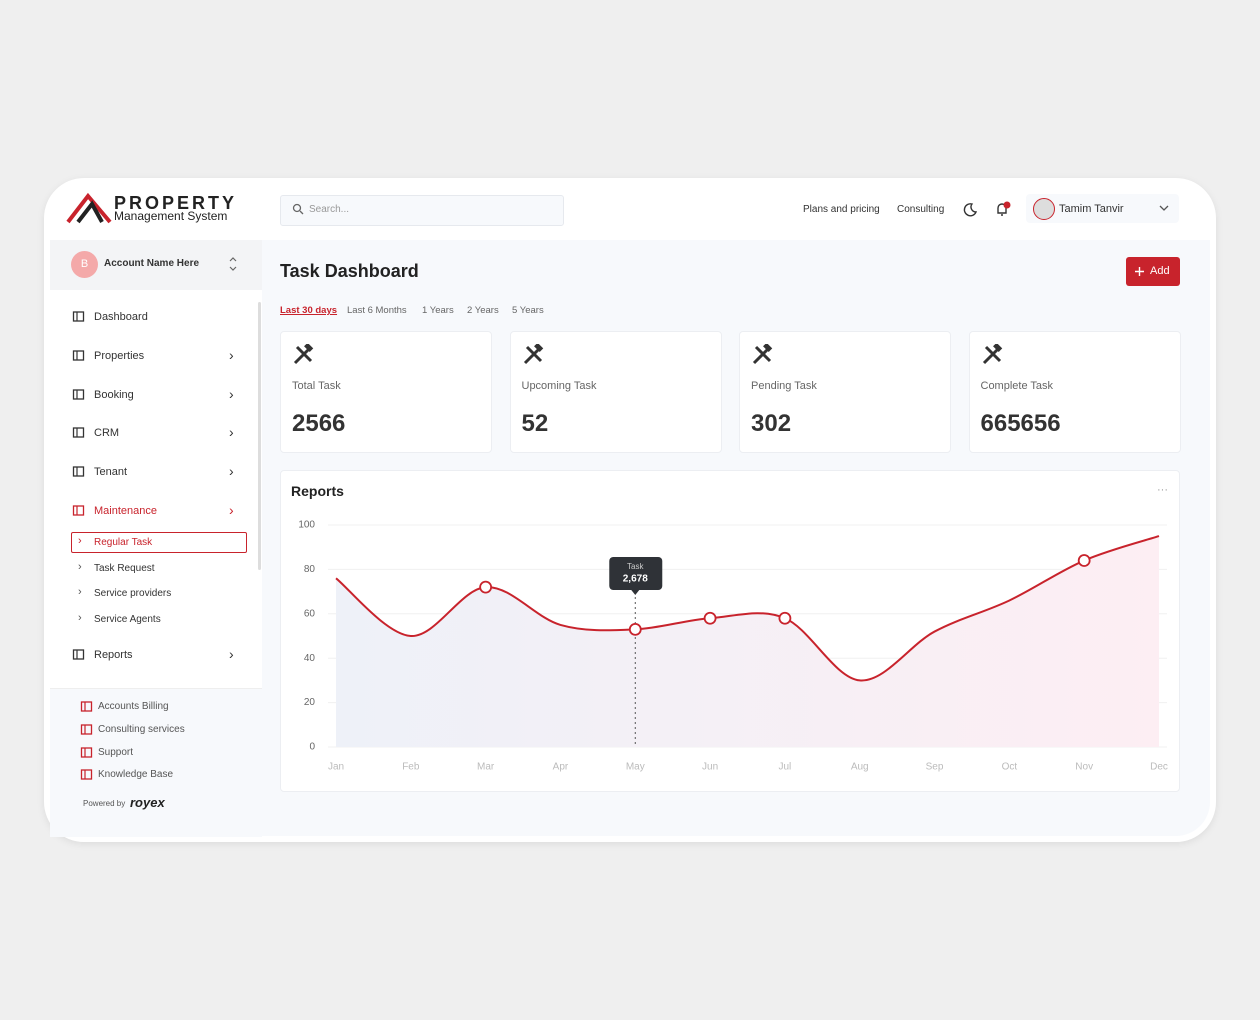  What do you see at coordinates (116, 752) in the screenshot?
I see `footer-link: Support` at bounding box center [116, 752].